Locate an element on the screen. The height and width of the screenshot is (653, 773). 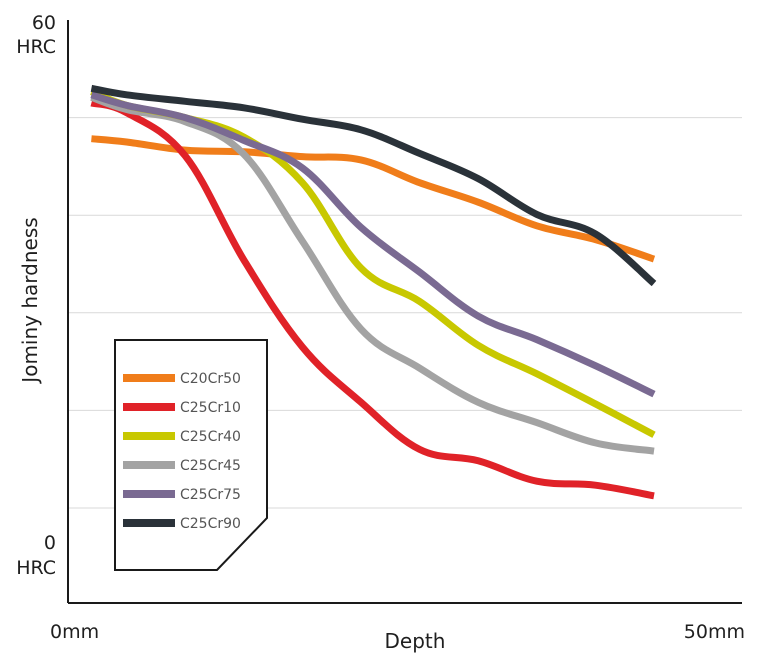
legend-label-c25cr90: C25Cr90 is located at coordinates (210, 524).